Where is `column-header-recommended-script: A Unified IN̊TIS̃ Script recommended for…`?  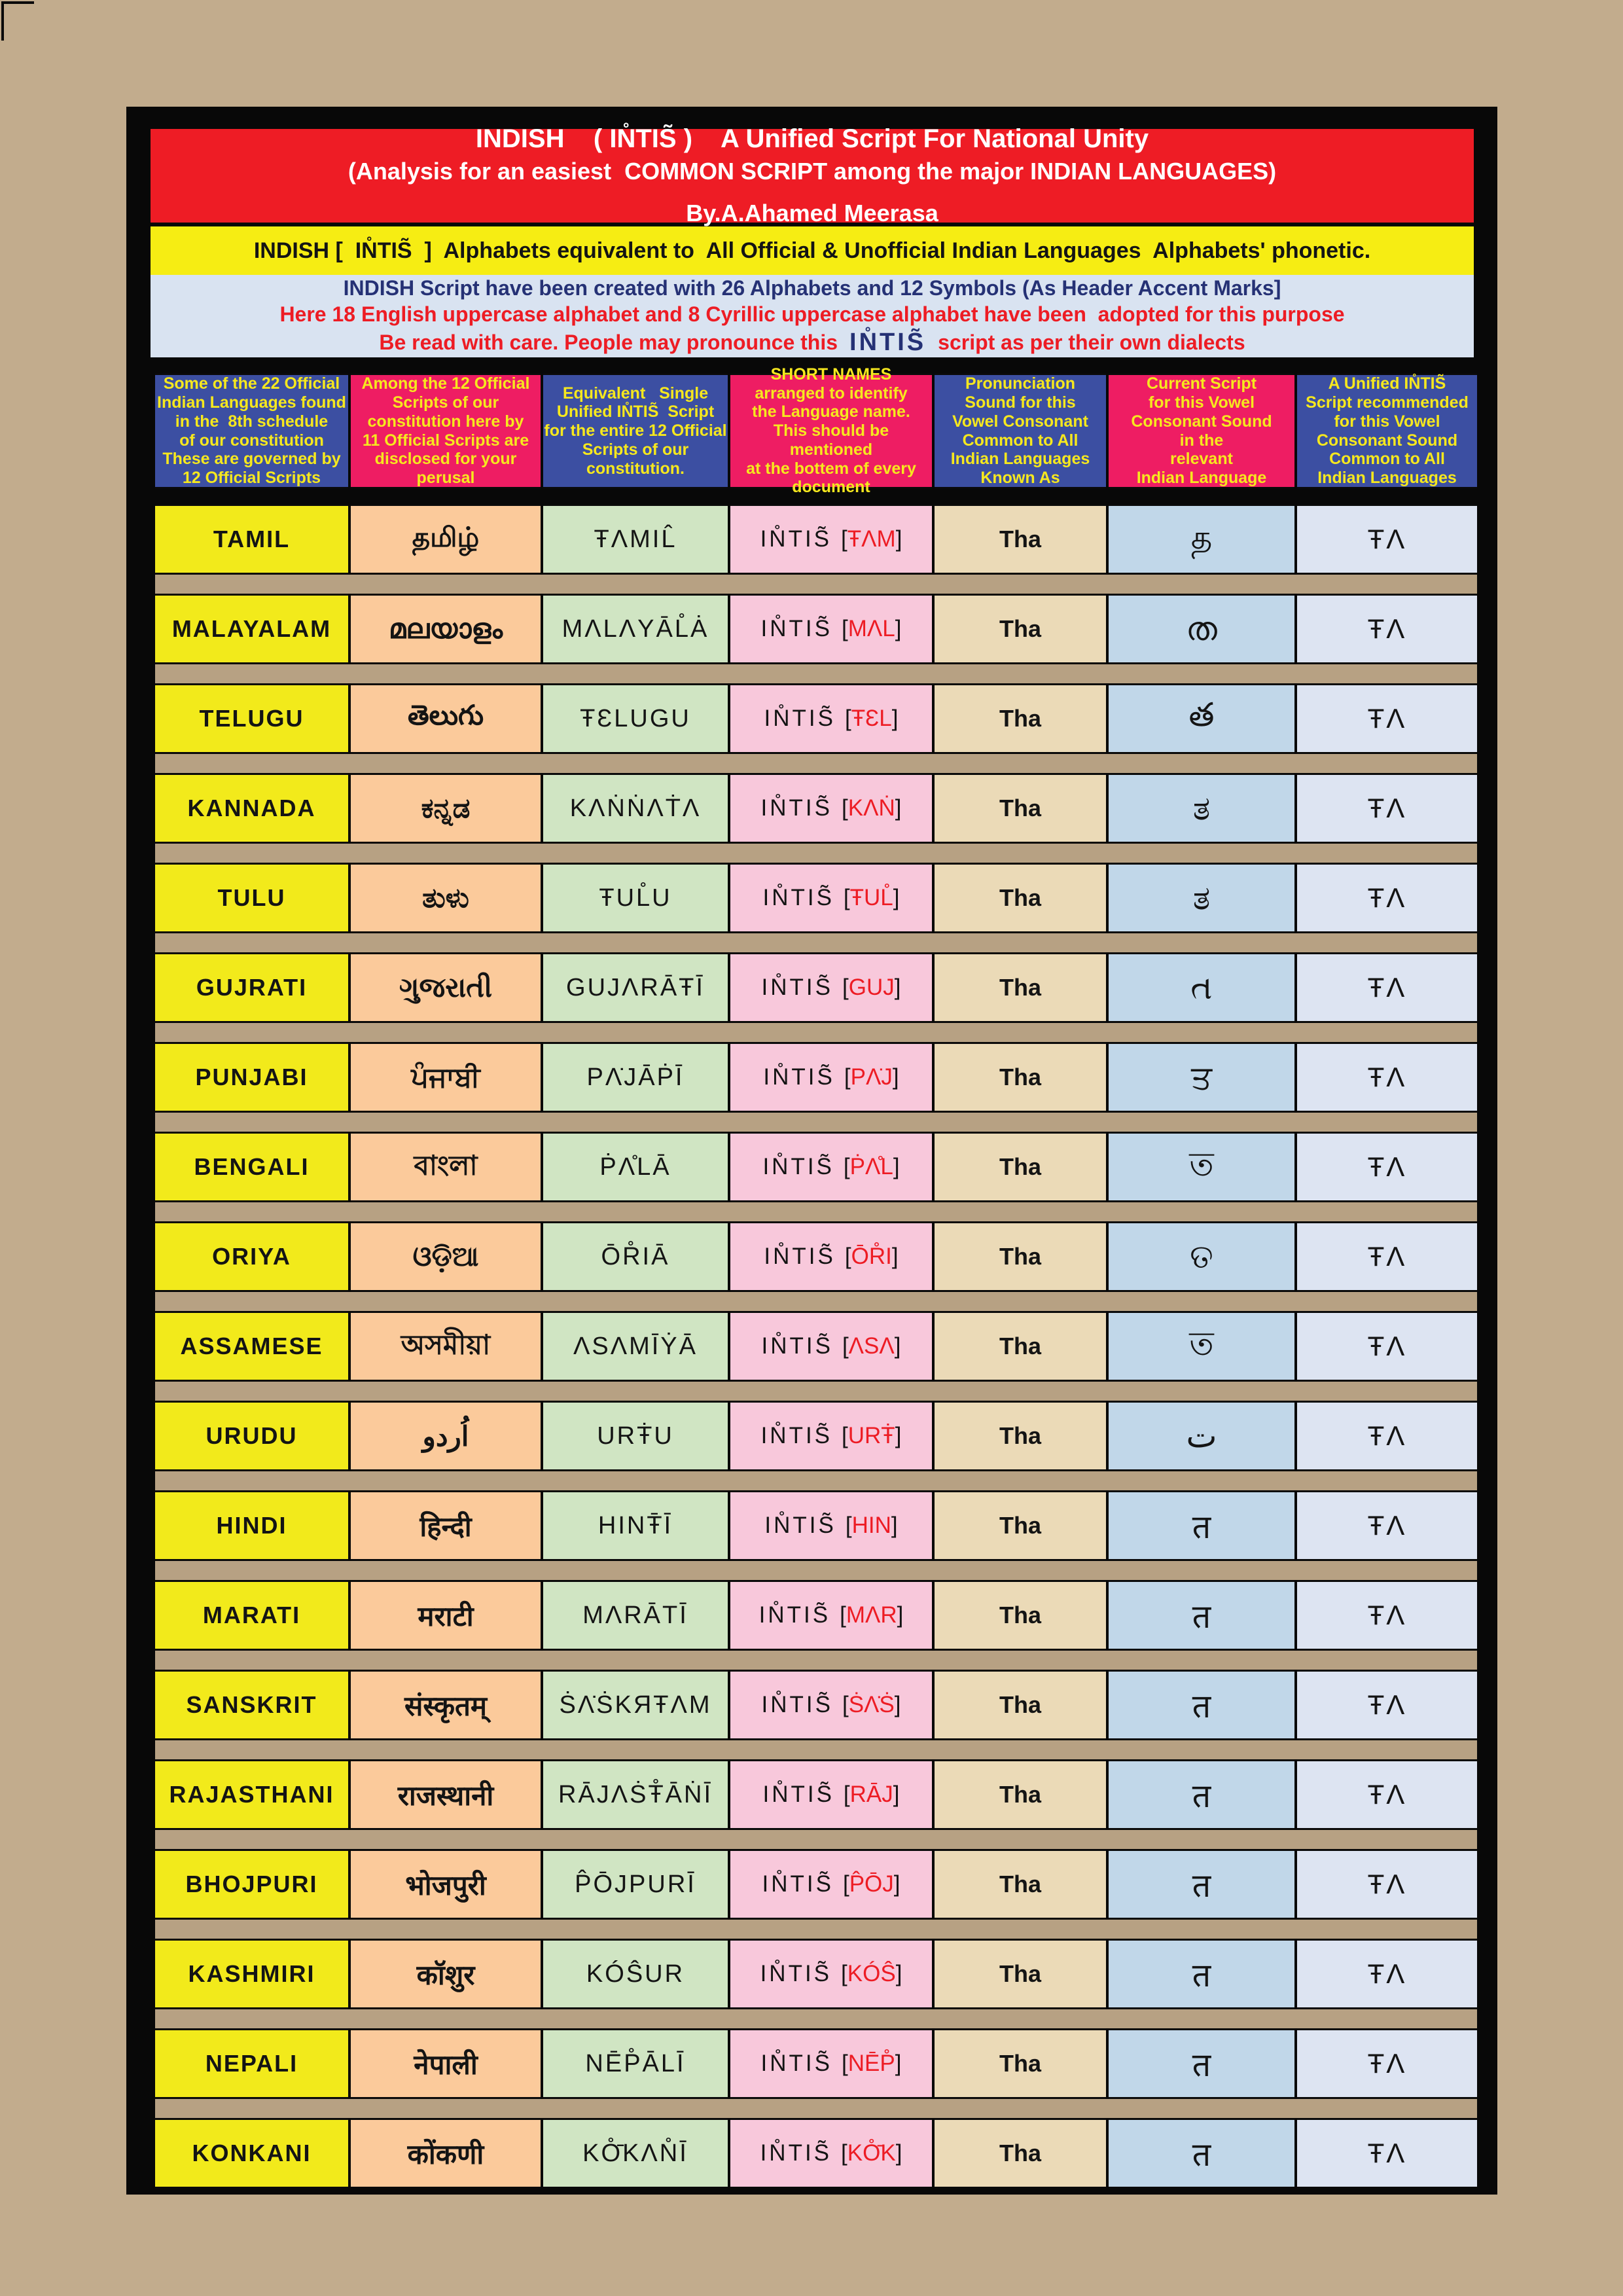 column-header-recommended-script: A Unified IN̊TIS̃ Script recommended for… is located at coordinates (1387, 431).